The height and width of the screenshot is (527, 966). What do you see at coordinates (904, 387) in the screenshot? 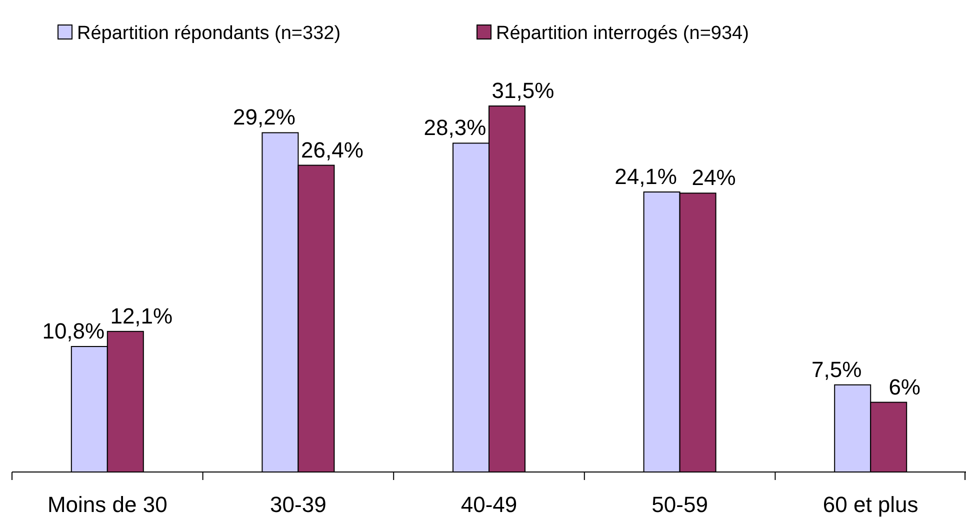
I see `data-label: 6%` at bounding box center [904, 387].